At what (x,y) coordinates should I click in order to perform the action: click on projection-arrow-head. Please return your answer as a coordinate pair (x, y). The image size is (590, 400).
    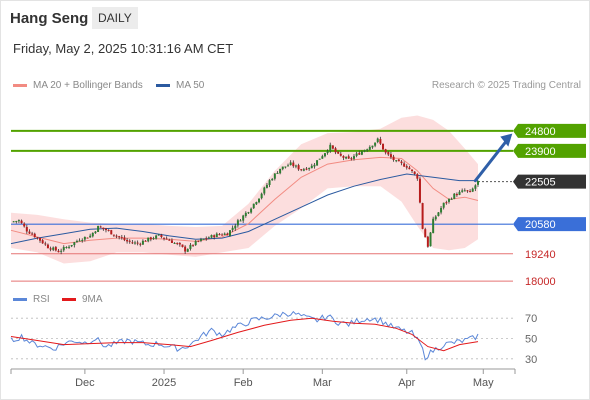
    Looking at the image, I should click on (506, 140).